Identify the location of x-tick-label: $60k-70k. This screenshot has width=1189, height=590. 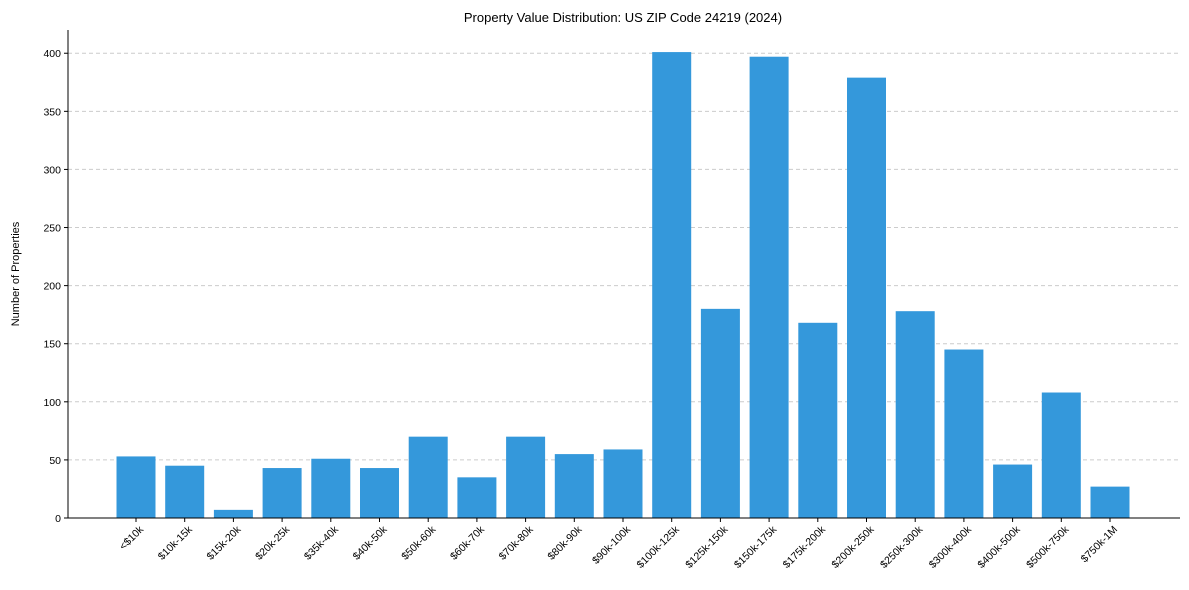
(468, 543).